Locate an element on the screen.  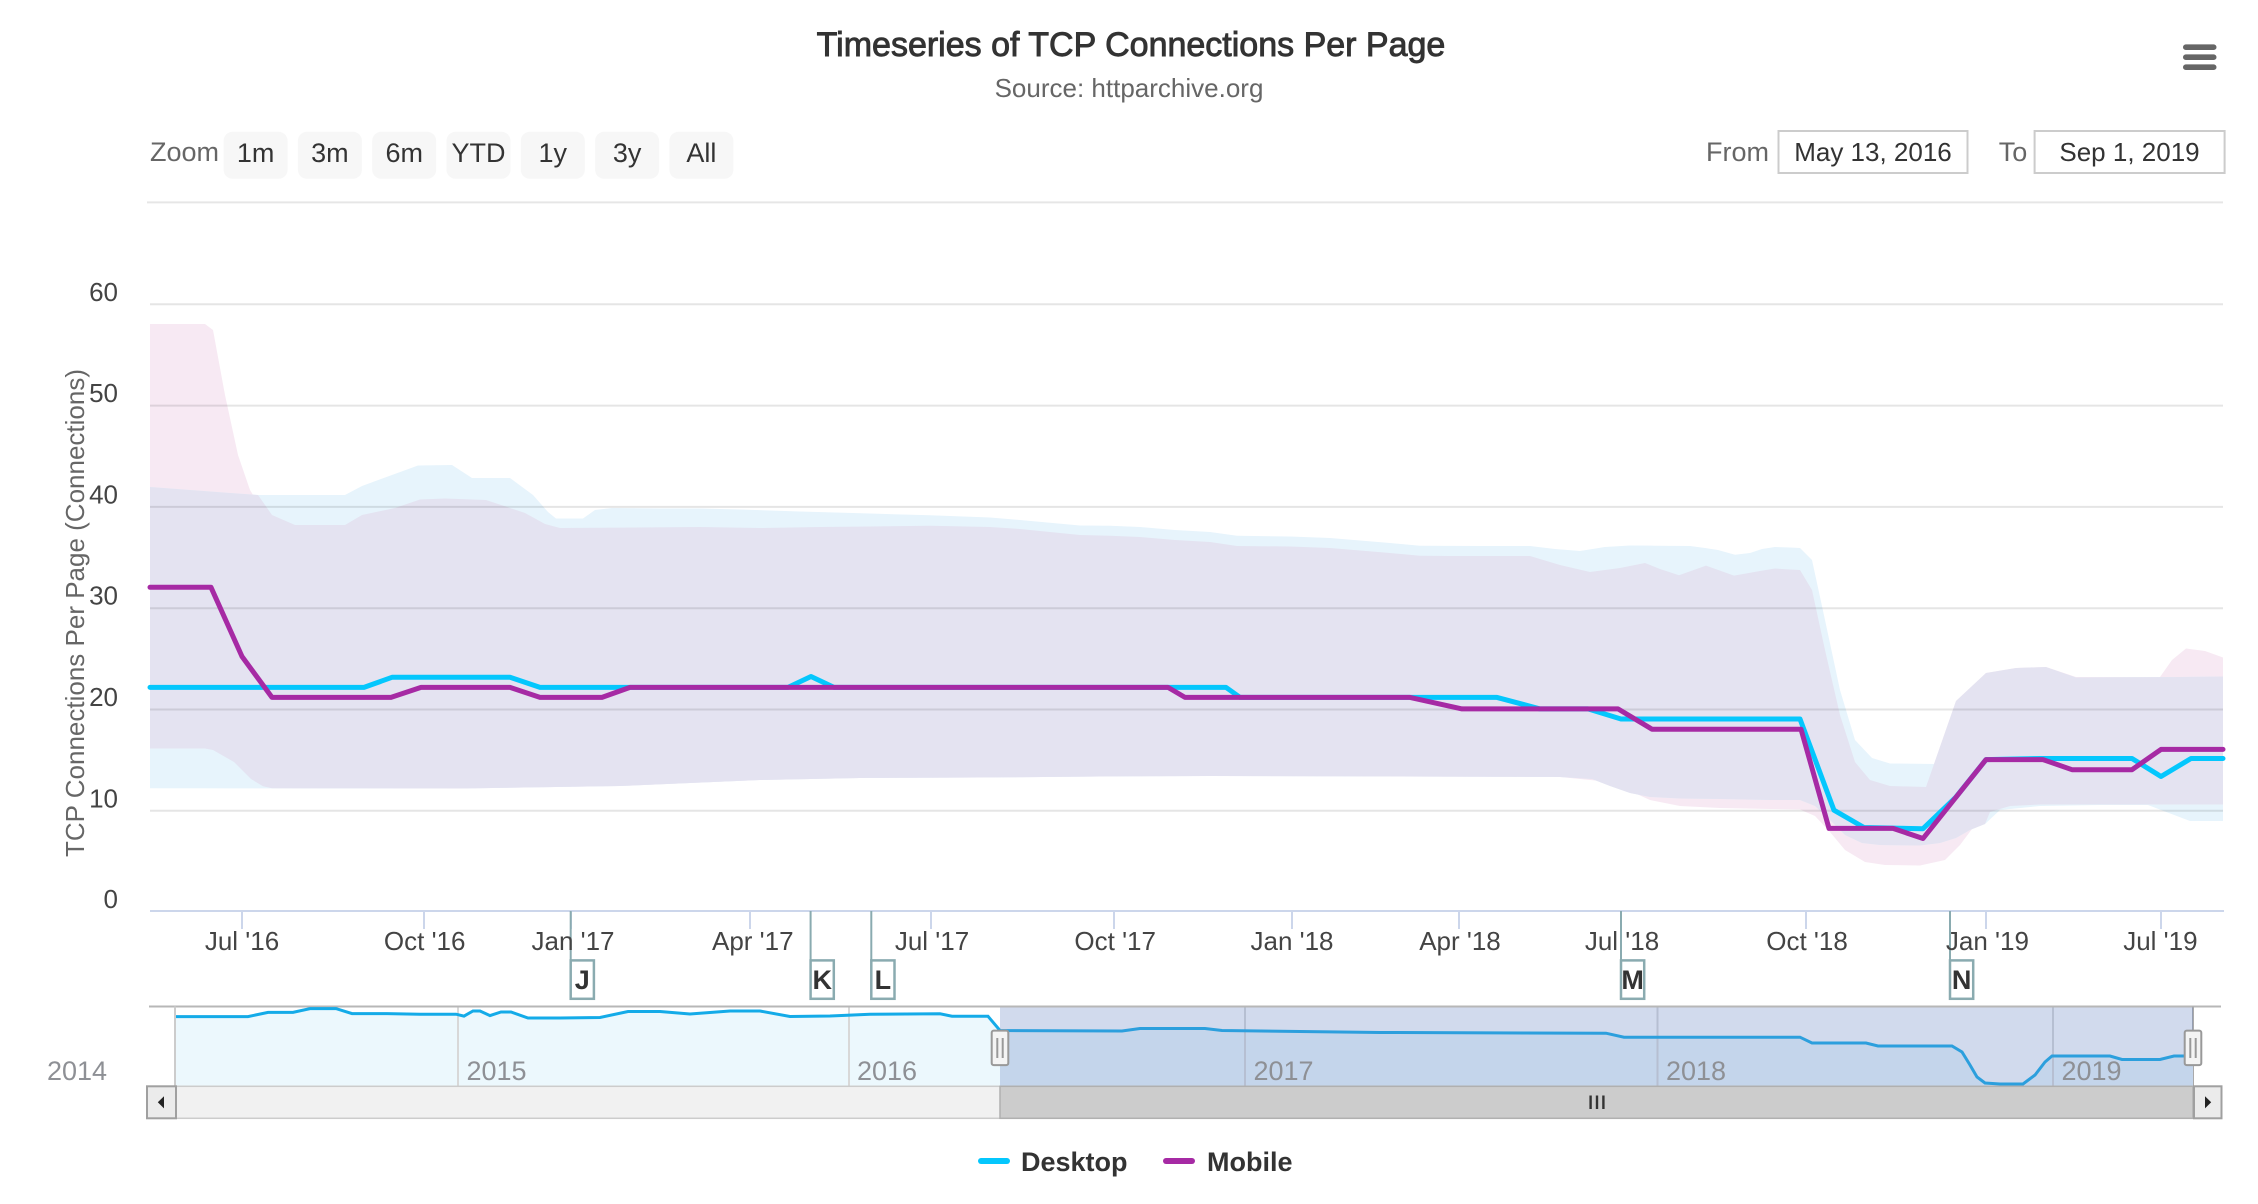
svg-text: 1y is located at coordinates (553, 153).